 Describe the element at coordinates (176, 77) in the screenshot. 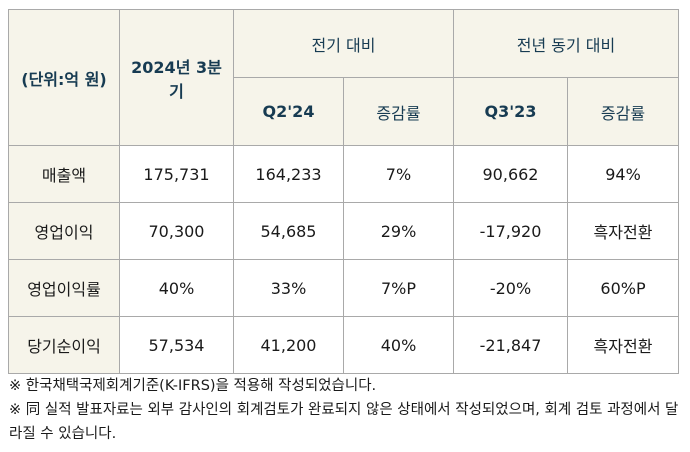

I see `current-period-header: 2024년 3분기` at that location.